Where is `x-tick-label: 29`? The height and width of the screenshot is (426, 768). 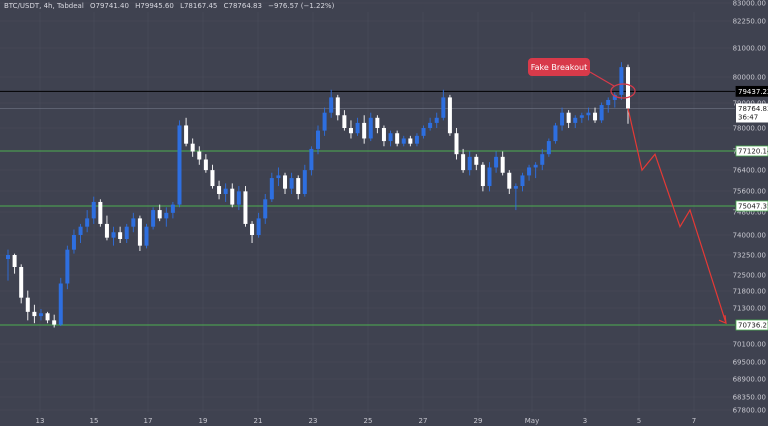
x-tick-label: 29 is located at coordinates (478, 421).